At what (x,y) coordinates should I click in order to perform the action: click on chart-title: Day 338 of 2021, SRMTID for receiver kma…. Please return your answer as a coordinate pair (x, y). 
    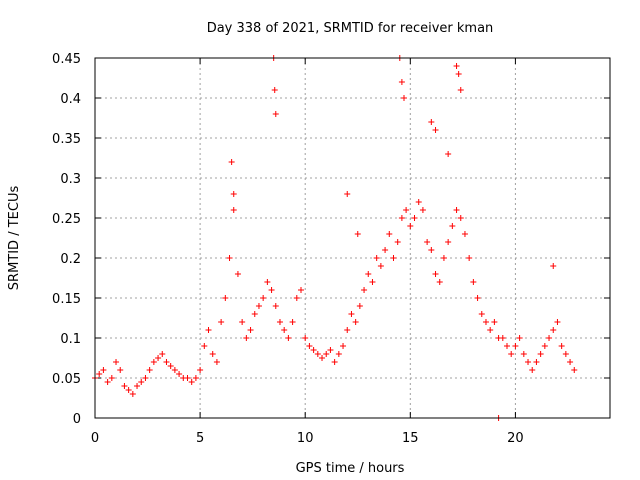
    Looking at the image, I should click on (350, 28).